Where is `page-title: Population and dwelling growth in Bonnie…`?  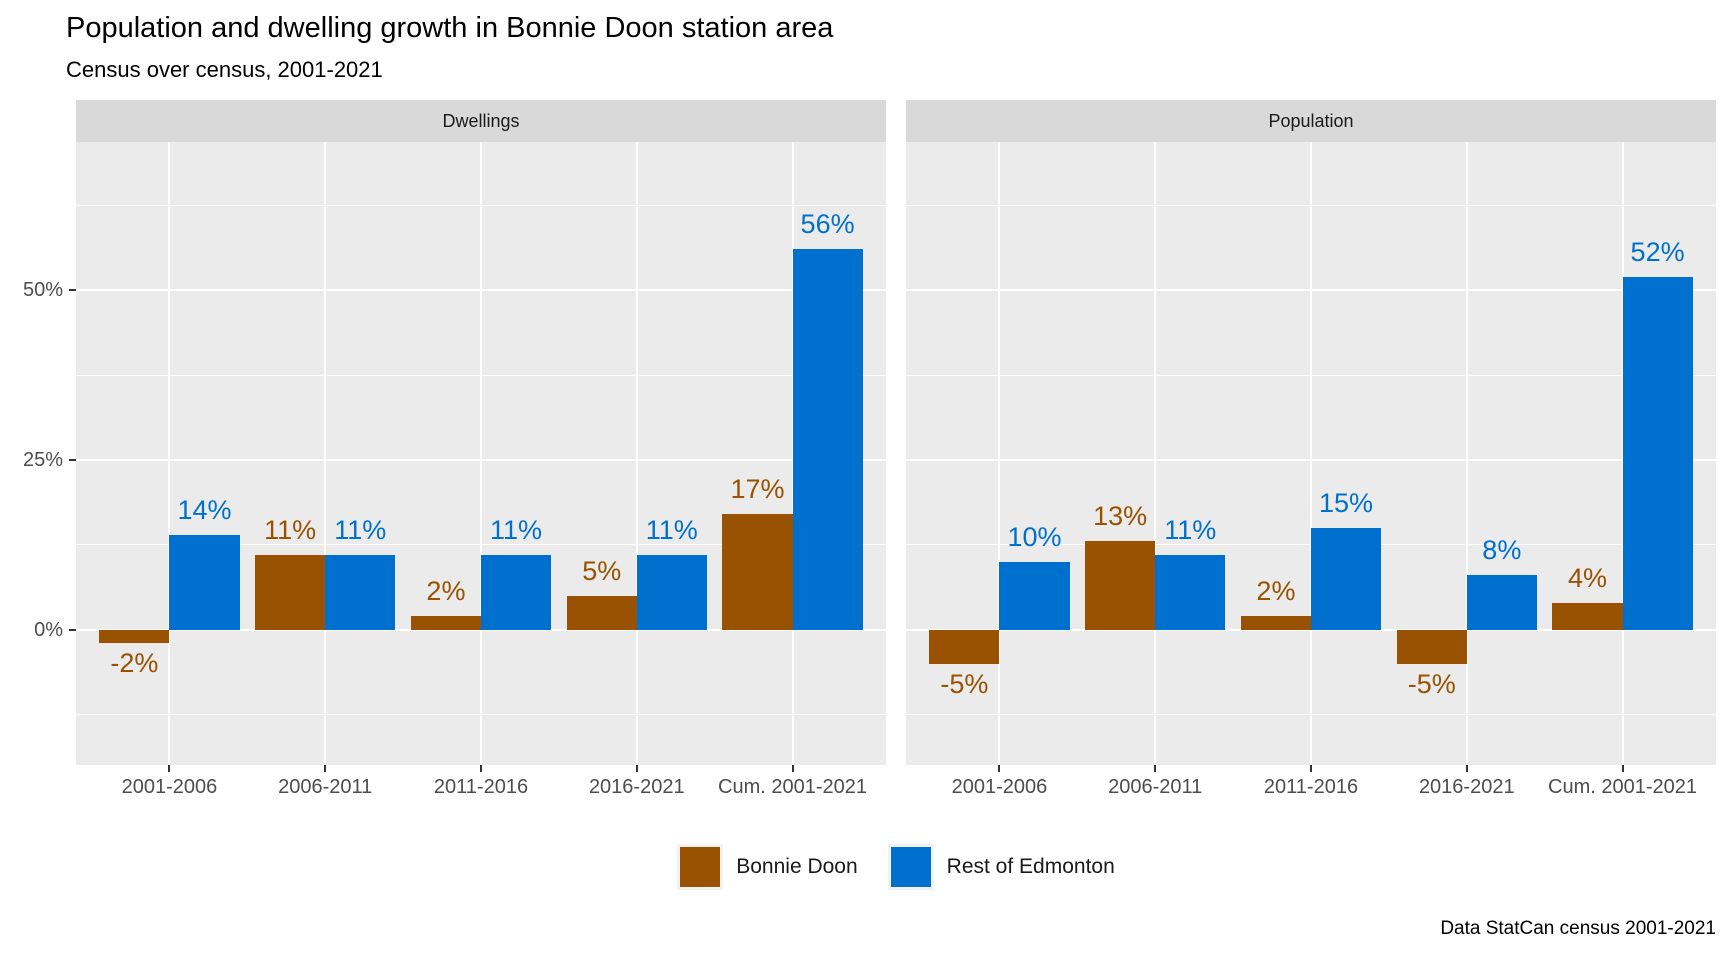 page-title: Population and dwelling growth in Bonnie… is located at coordinates (450, 28).